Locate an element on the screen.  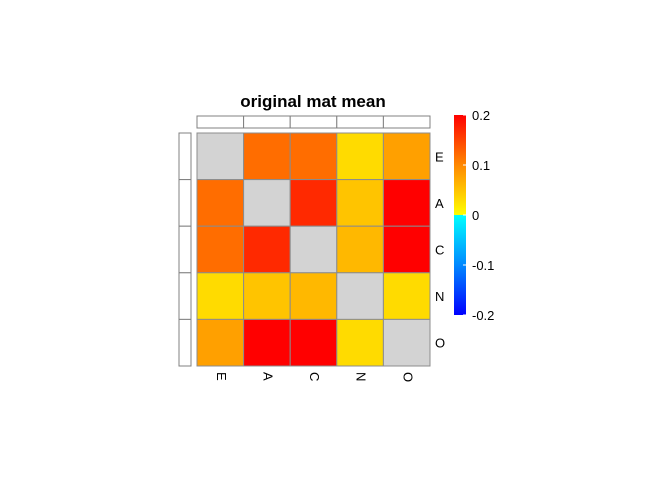
row-label: C is located at coordinates (439, 250).